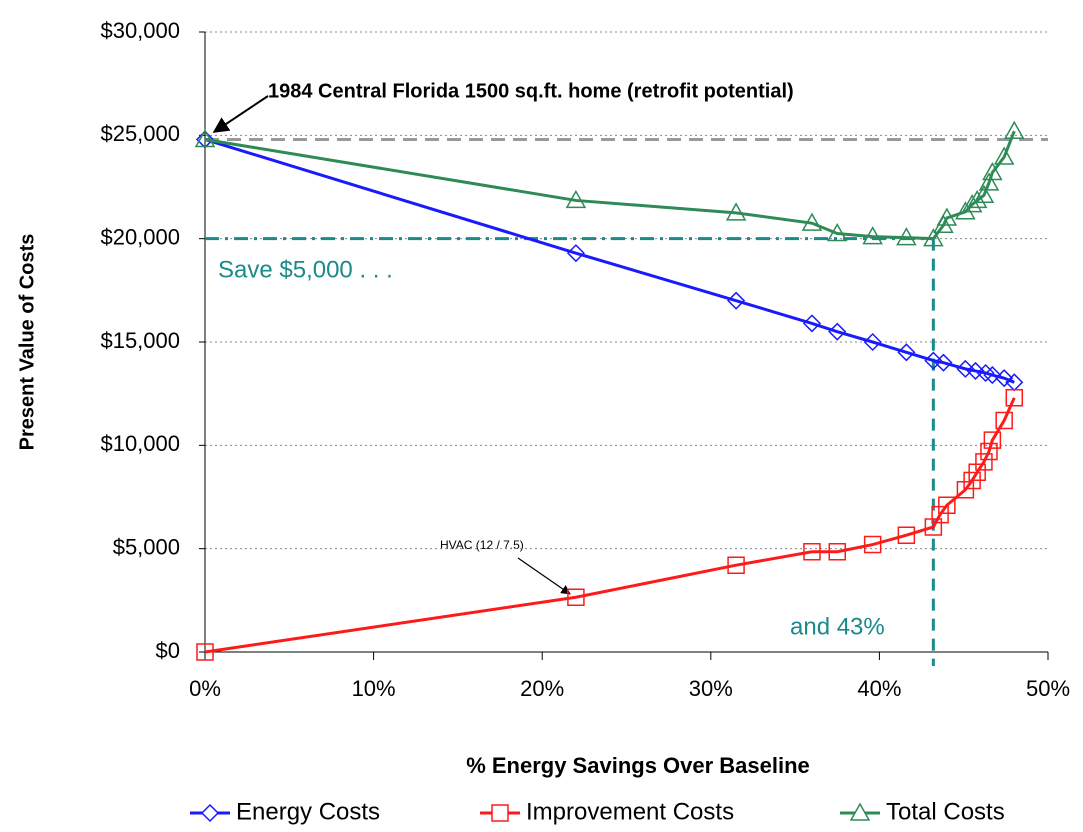  I want to click on y-axis-label: Present Value of Costs, so click(27, 342).